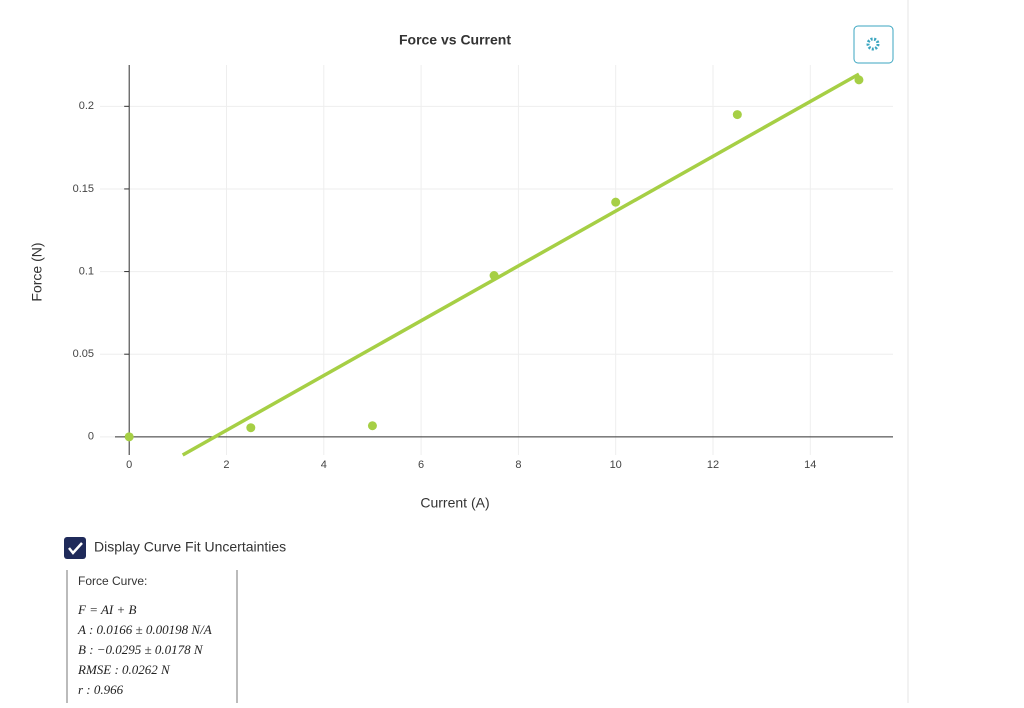  Describe the element at coordinates (86, 106) in the screenshot. I see `y-tick-label: 0.2` at that location.